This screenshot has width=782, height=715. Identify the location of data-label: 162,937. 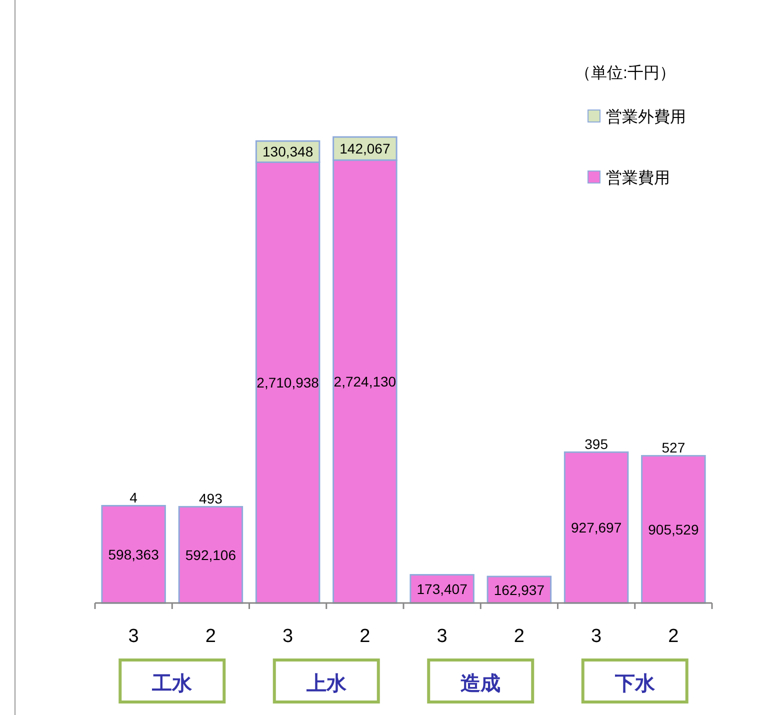
(519, 590).